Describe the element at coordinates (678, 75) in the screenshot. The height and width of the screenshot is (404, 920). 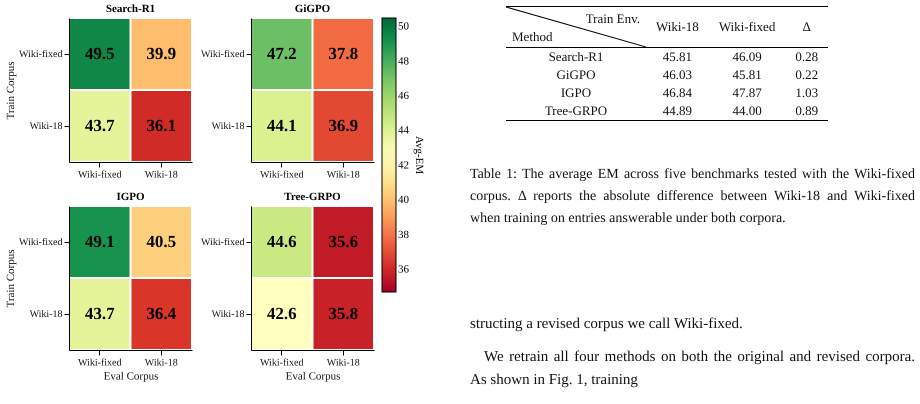
I see `text: 46.03` at that location.